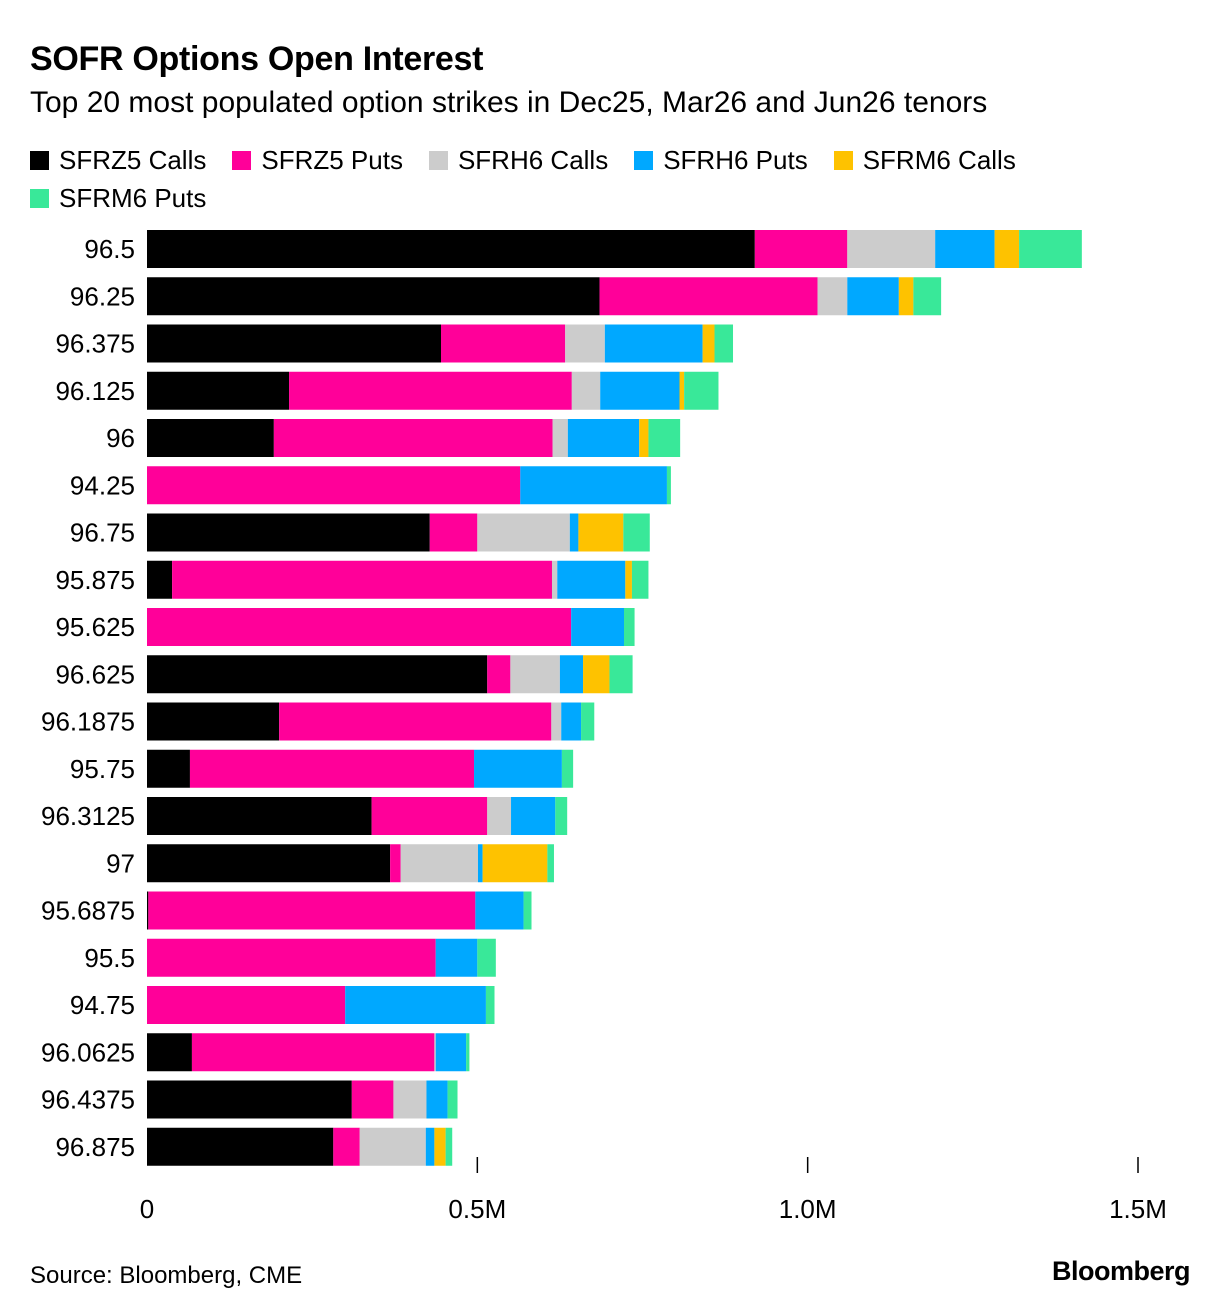 This screenshot has width=1230, height=1316. I want to click on category-label: 96.625, so click(95, 674).